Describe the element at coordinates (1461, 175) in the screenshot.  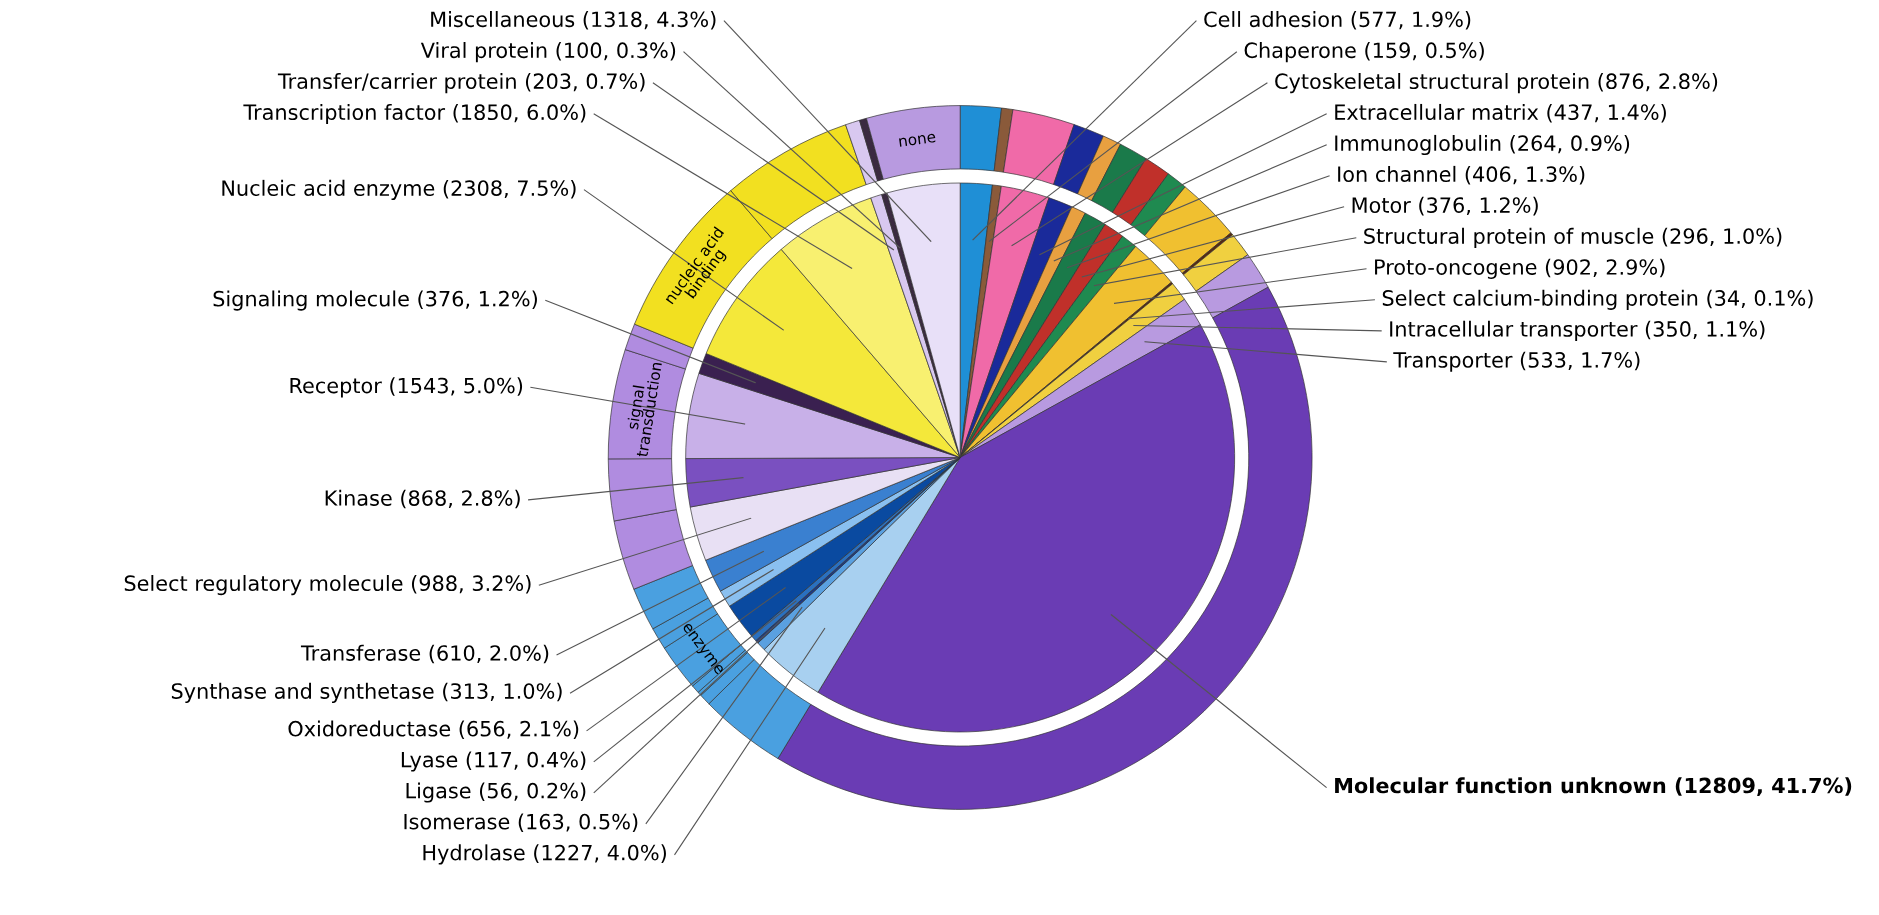
I see `slice-label: Ion channel (406, 1.3%)` at that location.